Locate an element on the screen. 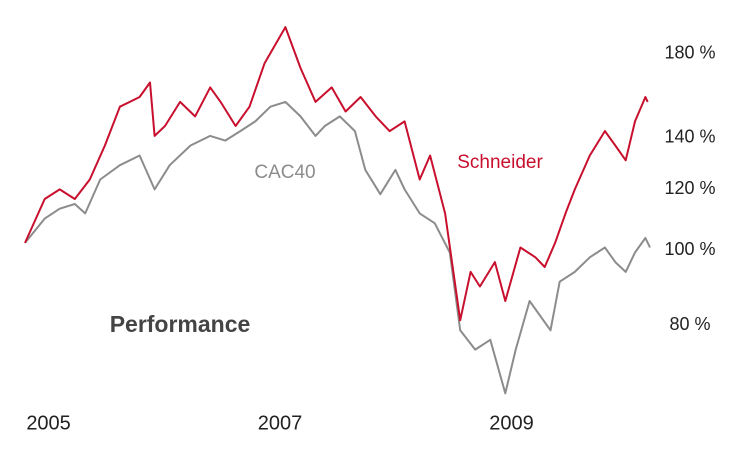  y-tick-label: 140 % is located at coordinates (689, 137).